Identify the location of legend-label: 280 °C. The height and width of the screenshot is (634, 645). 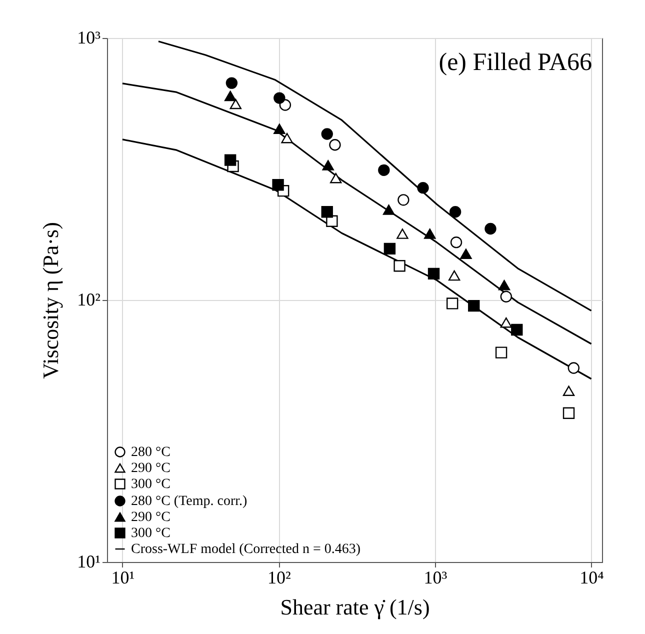
(150, 452).